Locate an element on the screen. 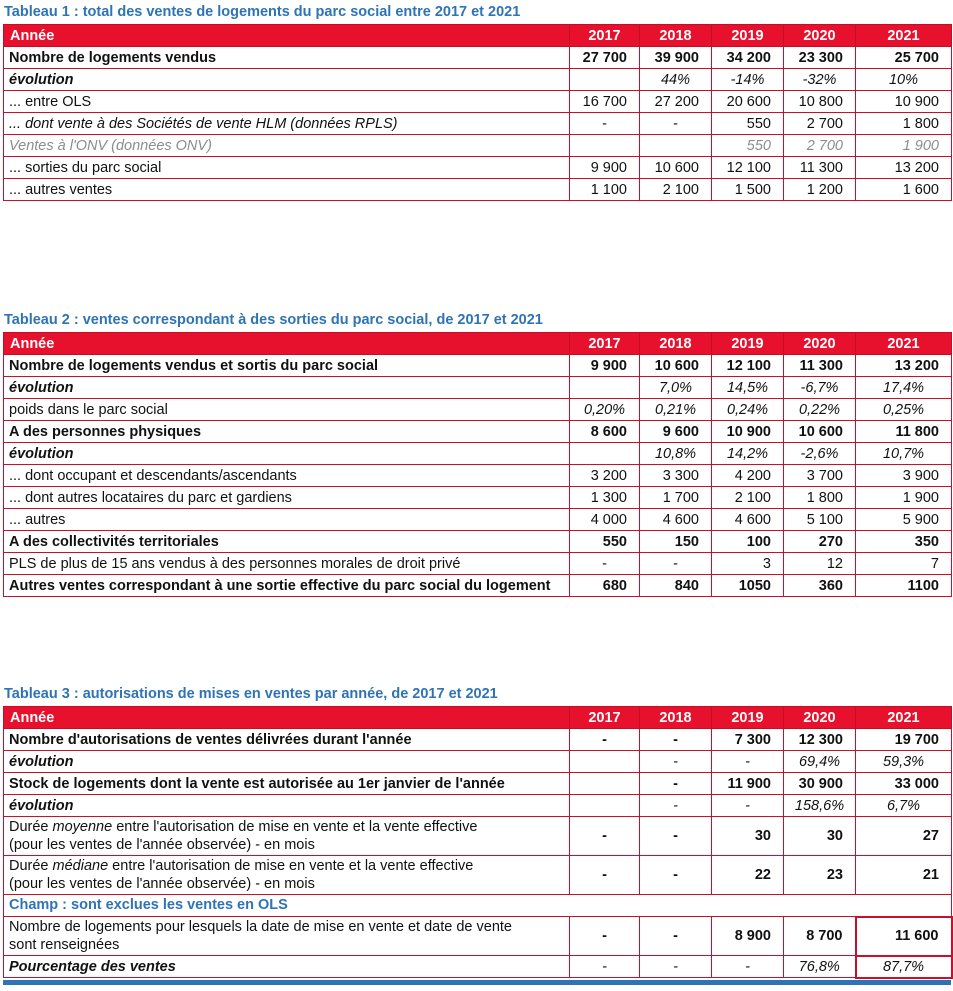 The image size is (953, 991). cell-value: 76,8% is located at coordinates (819, 966).